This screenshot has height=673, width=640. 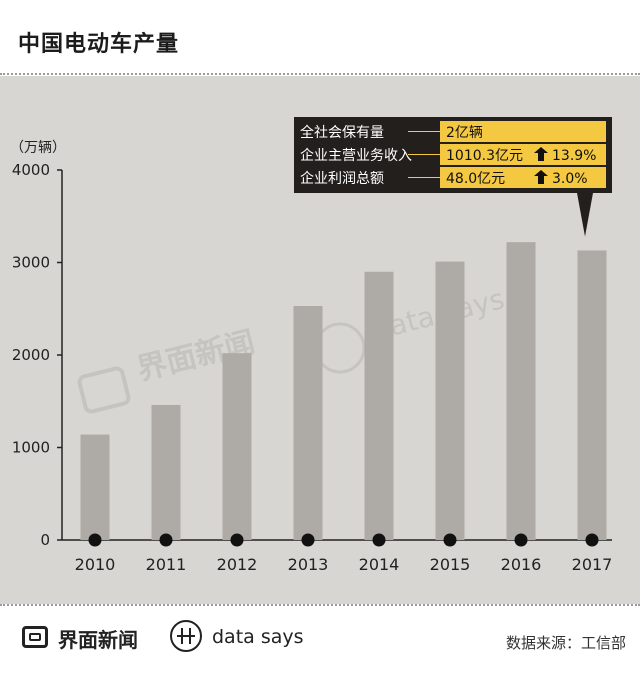 What do you see at coordinates (521, 540) in the screenshot?
I see `bar-dot-2016` at bounding box center [521, 540].